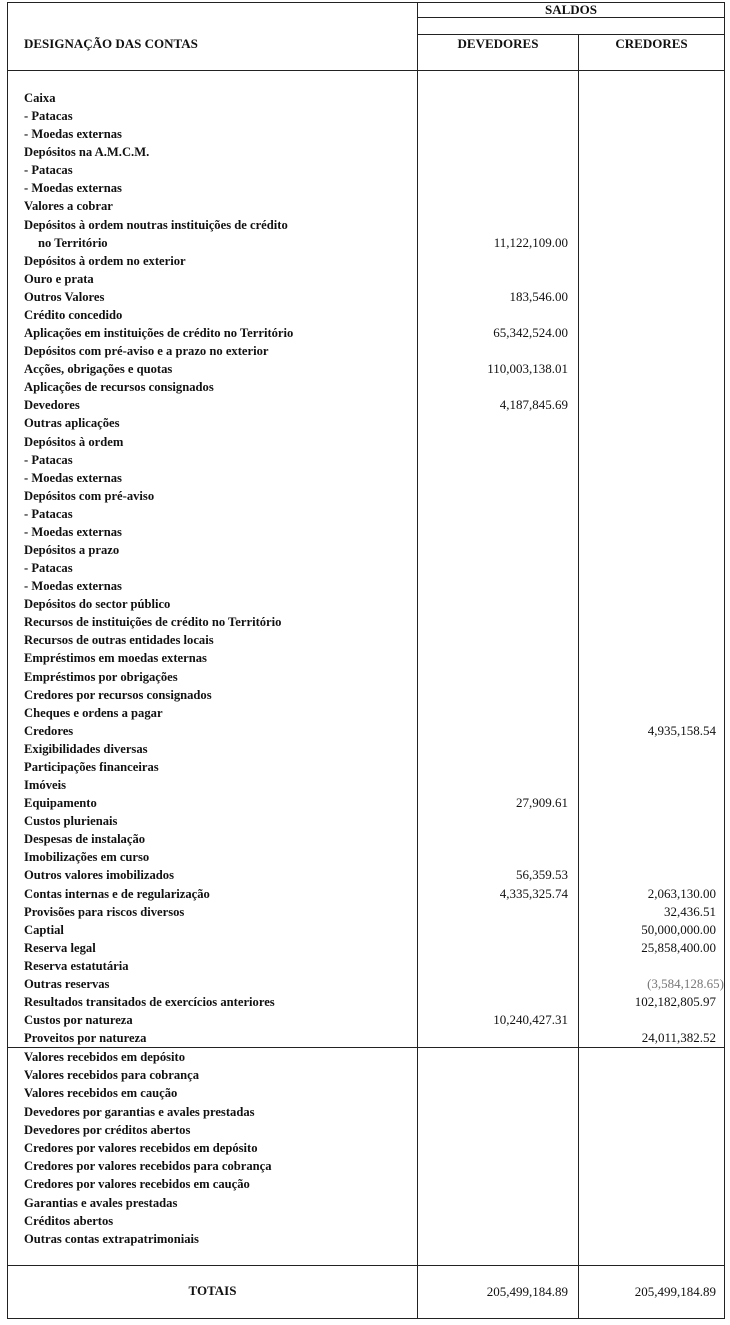 Image resolution: width=730 pixels, height=1325 pixels. What do you see at coordinates (366, 2) in the screenshot?
I see `table-border-top` at bounding box center [366, 2].